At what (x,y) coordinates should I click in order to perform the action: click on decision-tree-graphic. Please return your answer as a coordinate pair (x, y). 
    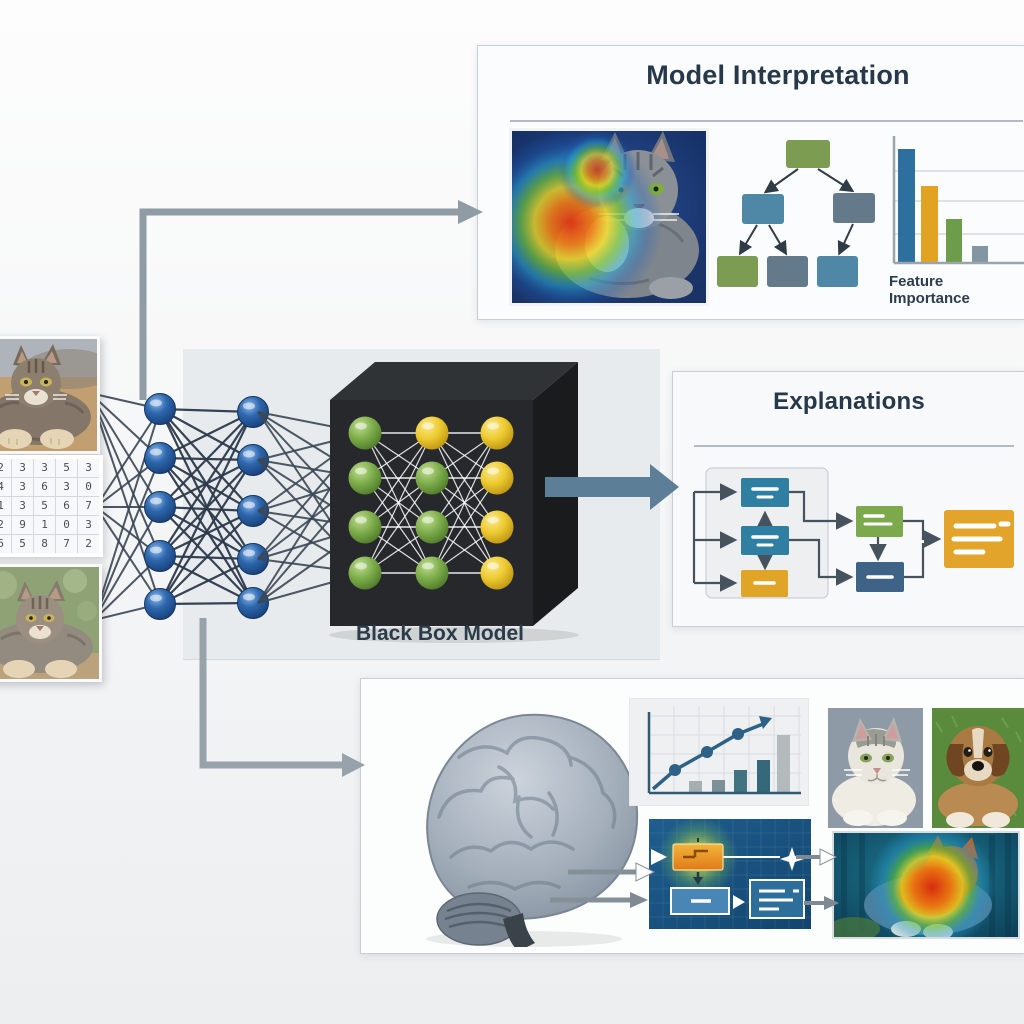
    Looking at the image, I should click on (796, 213).